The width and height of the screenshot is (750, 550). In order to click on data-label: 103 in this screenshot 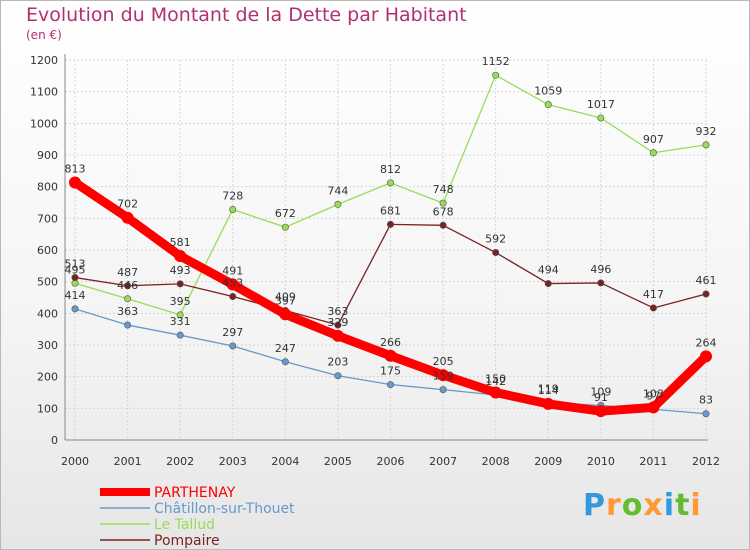, I will do `click(653, 393)`.